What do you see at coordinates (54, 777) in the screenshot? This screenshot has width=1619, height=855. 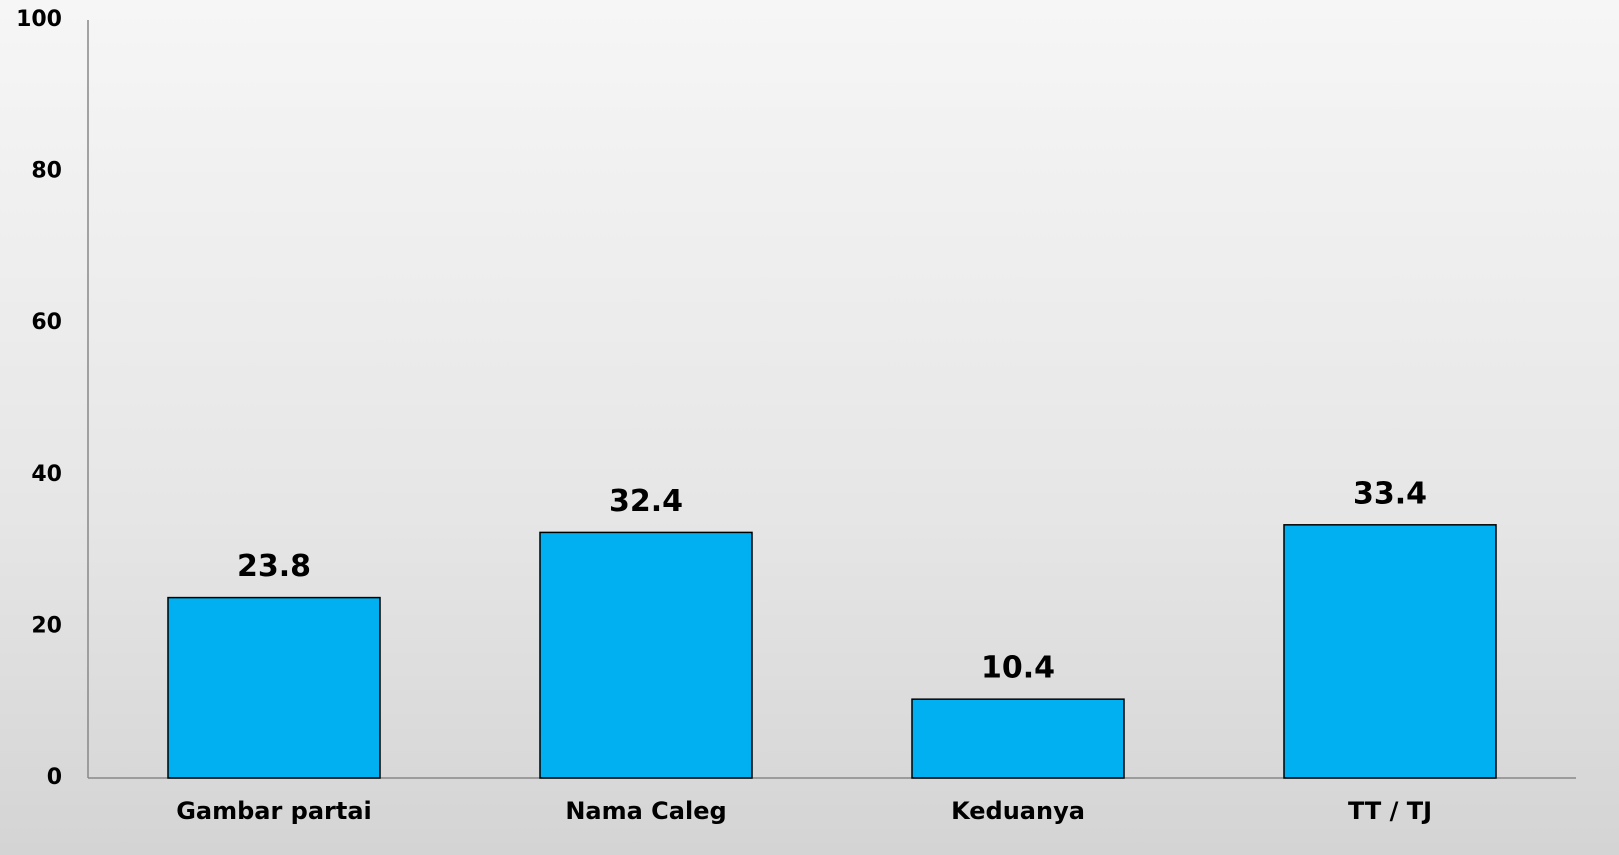 I see `y-tick-label: 0` at bounding box center [54, 777].